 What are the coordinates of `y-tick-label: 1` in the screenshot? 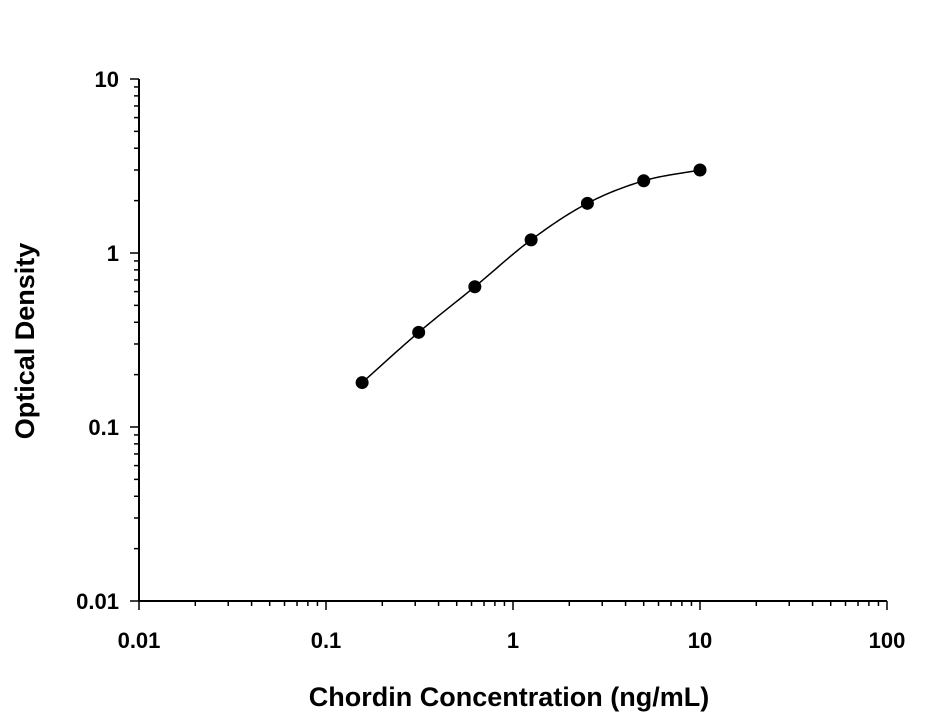 It's located at (113, 253).